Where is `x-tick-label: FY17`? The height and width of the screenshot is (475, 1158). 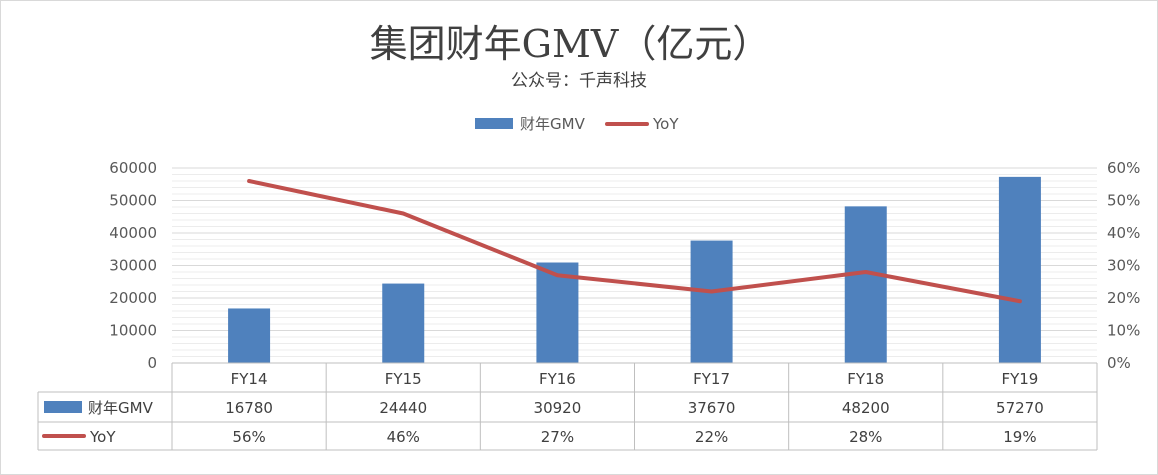 x-tick-label: FY17 is located at coordinates (711, 379).